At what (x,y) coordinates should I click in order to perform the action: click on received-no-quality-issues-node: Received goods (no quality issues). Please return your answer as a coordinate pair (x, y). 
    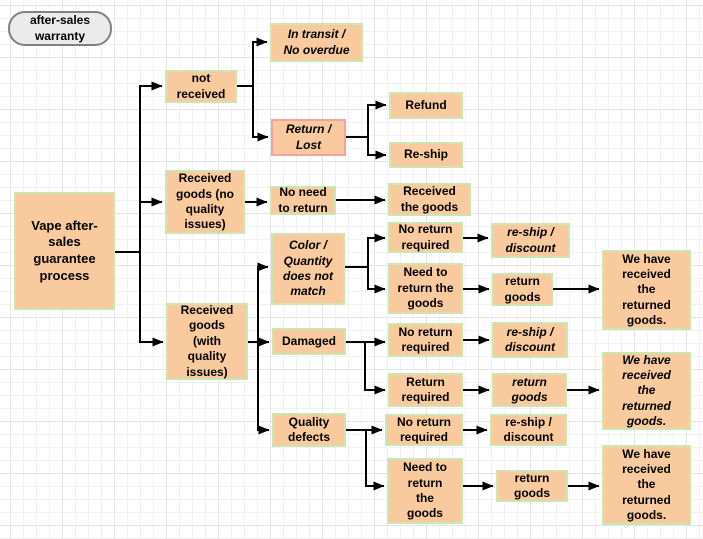
    Looking at the image, I should click on (205, 202).